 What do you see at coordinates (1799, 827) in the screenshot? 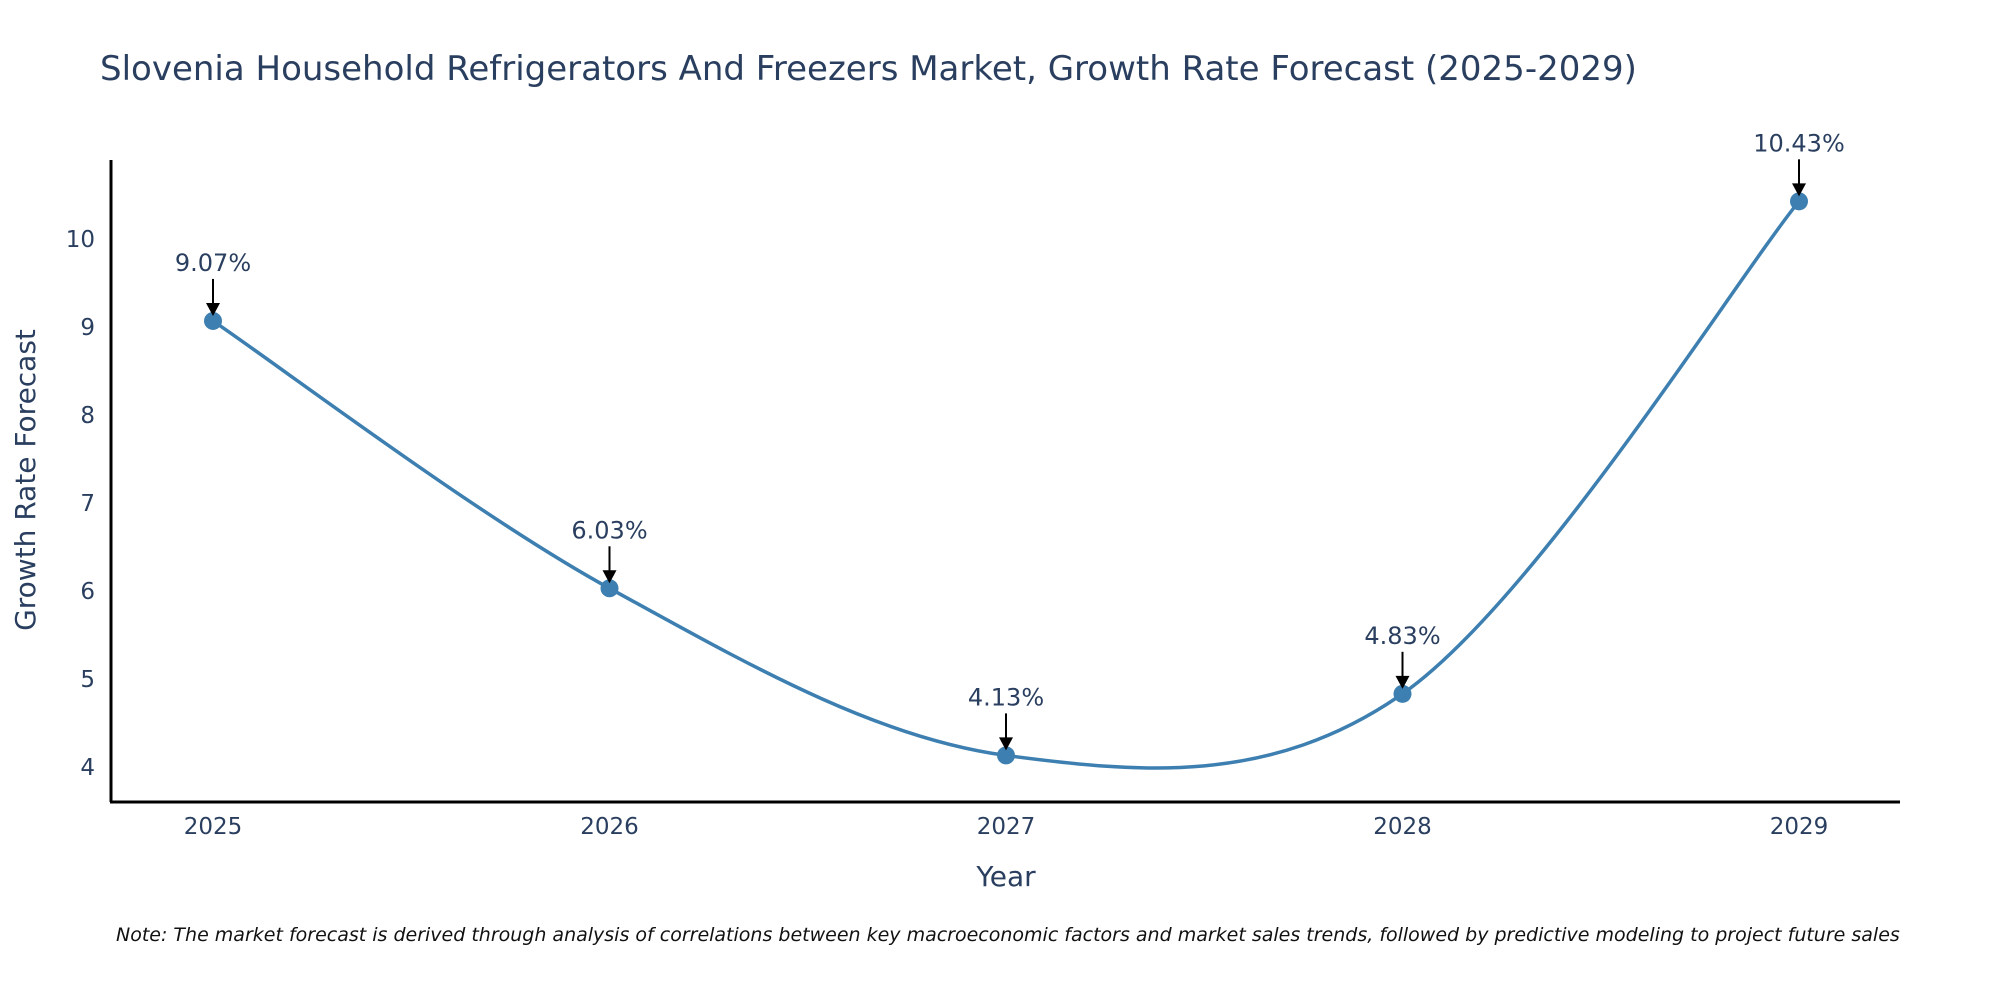
I see `x-tick-label: 2029` at bounding box center [1799, 827].